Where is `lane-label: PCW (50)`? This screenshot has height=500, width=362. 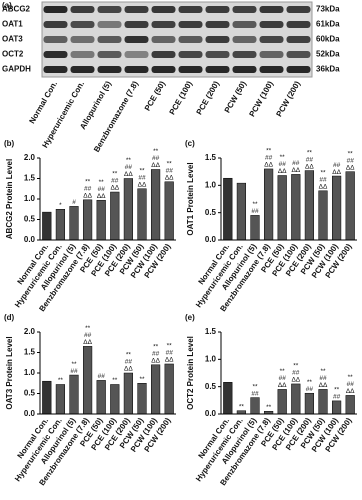
lane-label: PCW (50) is located at coordinates (236, 96).